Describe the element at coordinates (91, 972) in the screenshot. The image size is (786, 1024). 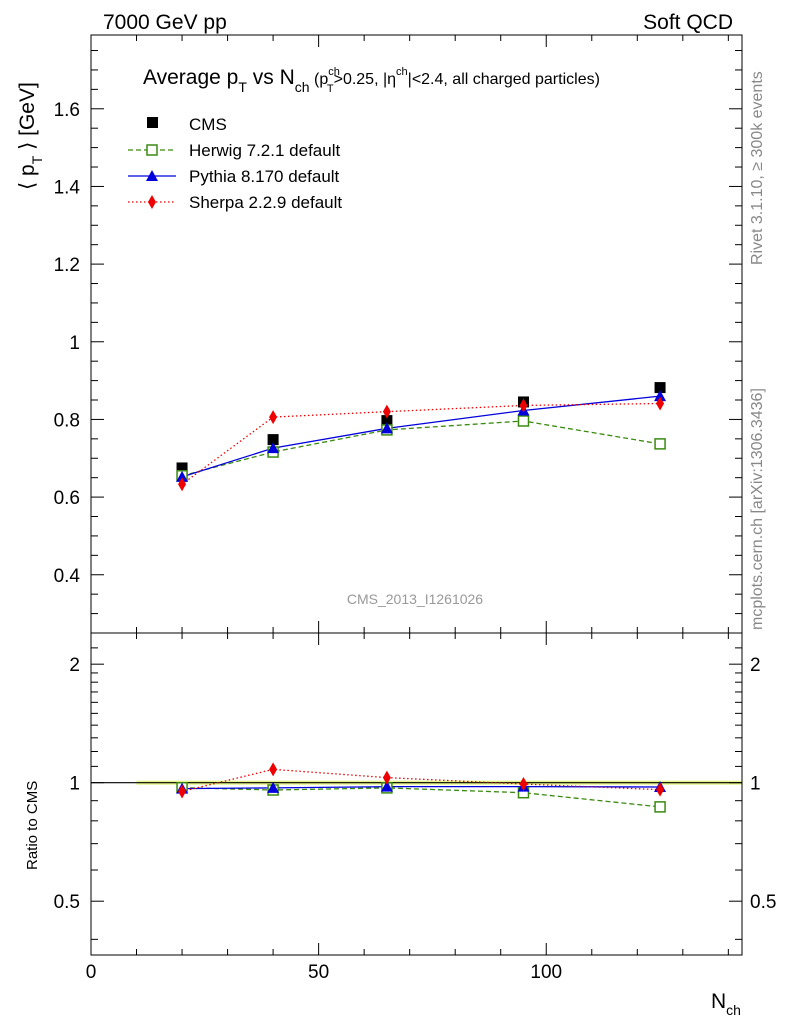
I see `x-tick-label: 0` at that location.